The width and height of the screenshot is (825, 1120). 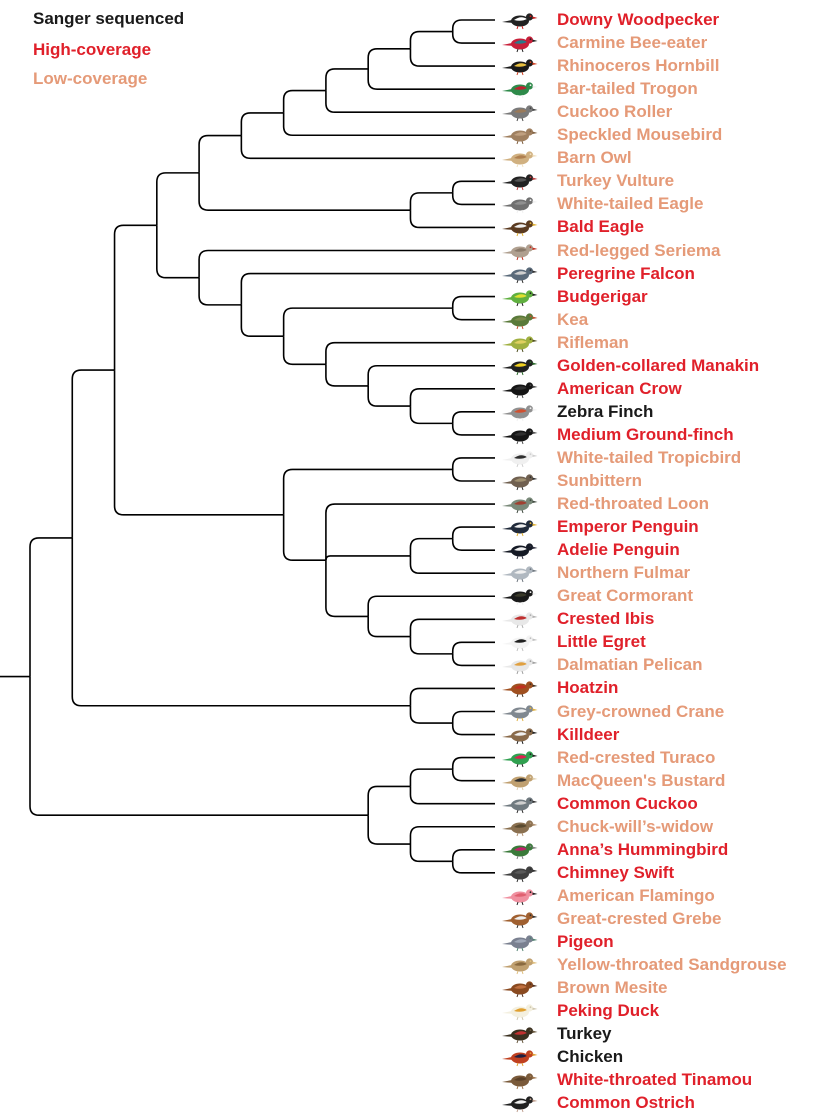 I want to click on taxon-label: American Crow, so click(x=619, y=388).